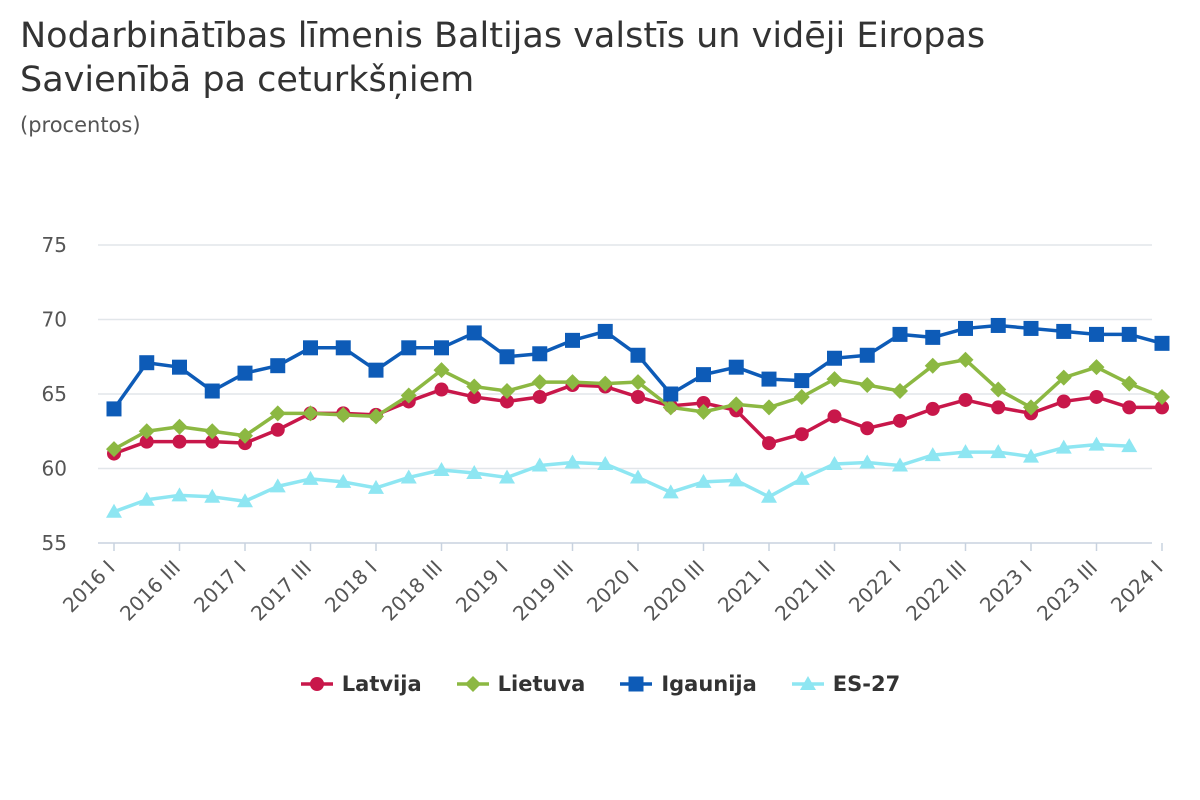 This screenshot has width=1200, height=800. Describe the element at coordinates (520, 684) in the screenshot. I see `legend-item-lietuva: Lietuva` at that location.